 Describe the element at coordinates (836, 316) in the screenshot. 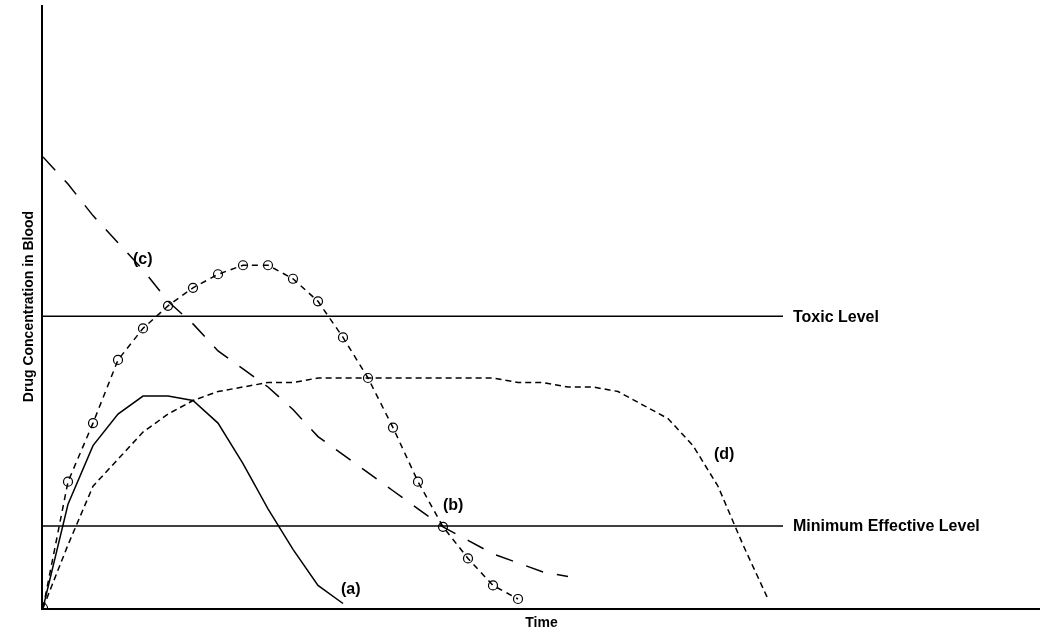

I see `ref-line-label: Toxic Level` at that location.